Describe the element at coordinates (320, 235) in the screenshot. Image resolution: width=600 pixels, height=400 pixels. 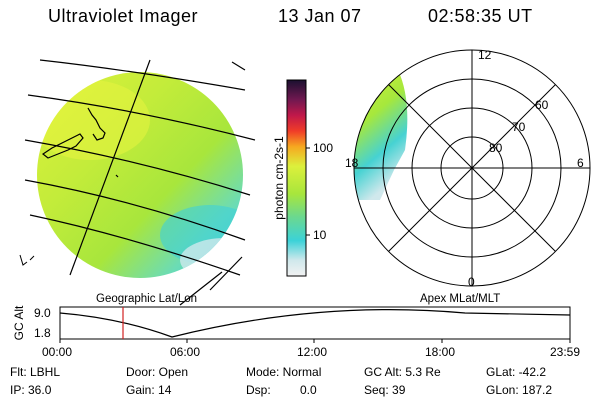
I see `colorbar-tick-10: 10` at that location.